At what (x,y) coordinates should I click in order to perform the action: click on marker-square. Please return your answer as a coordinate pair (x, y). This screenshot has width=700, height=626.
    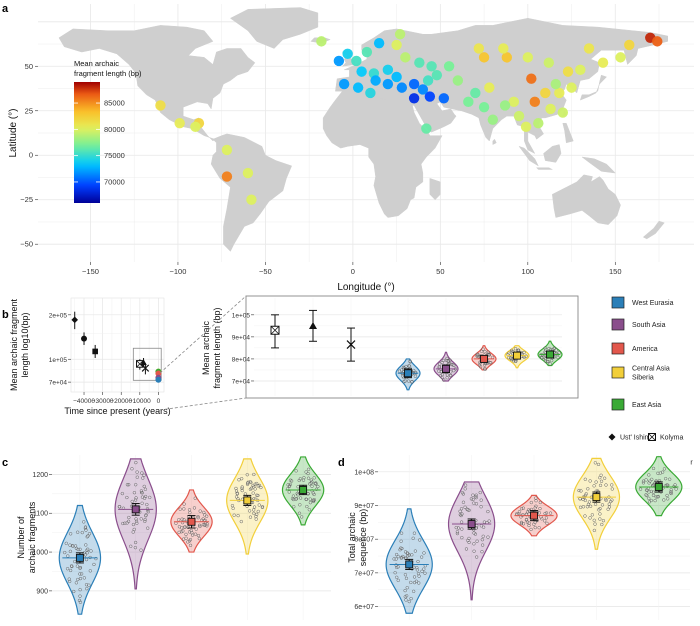
    Looking at the image, I should click on (95, 351).